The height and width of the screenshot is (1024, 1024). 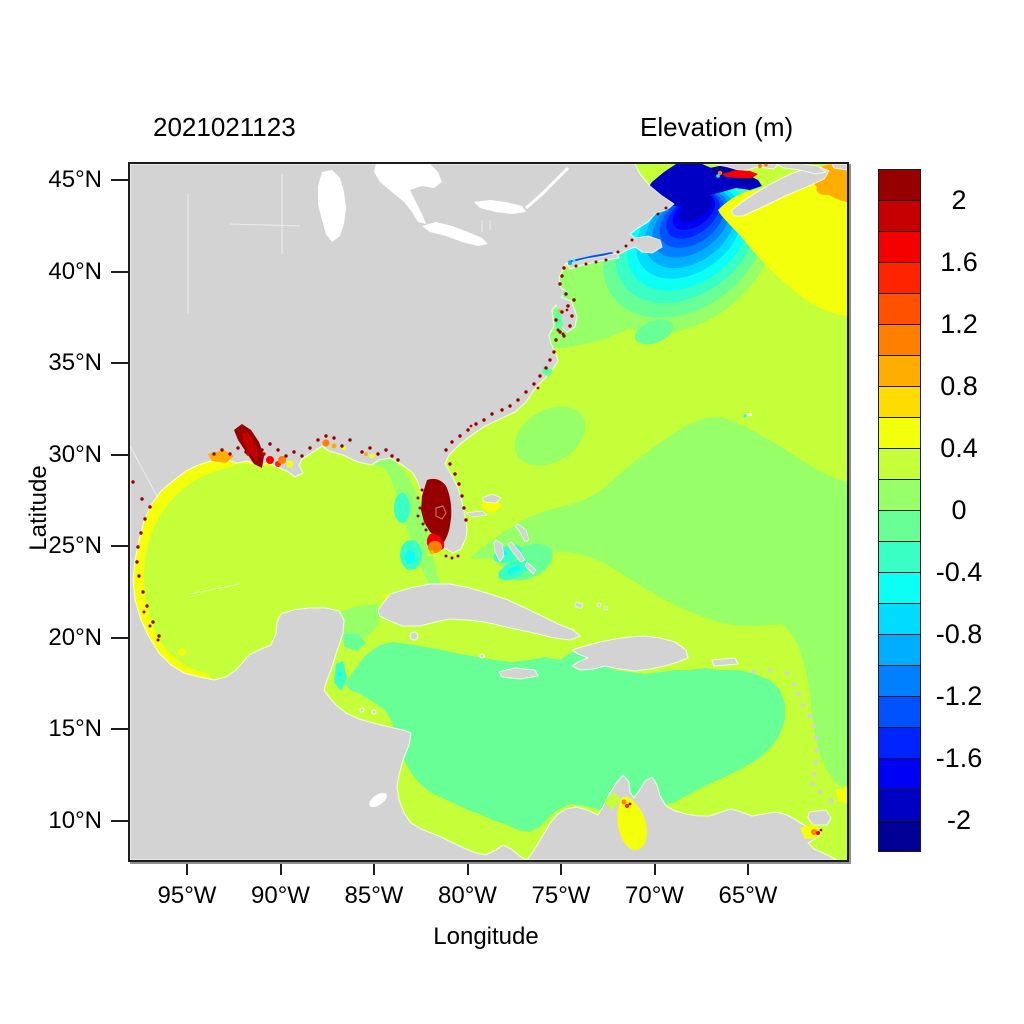 I want to click on cuba, so click(x=479, y=612).